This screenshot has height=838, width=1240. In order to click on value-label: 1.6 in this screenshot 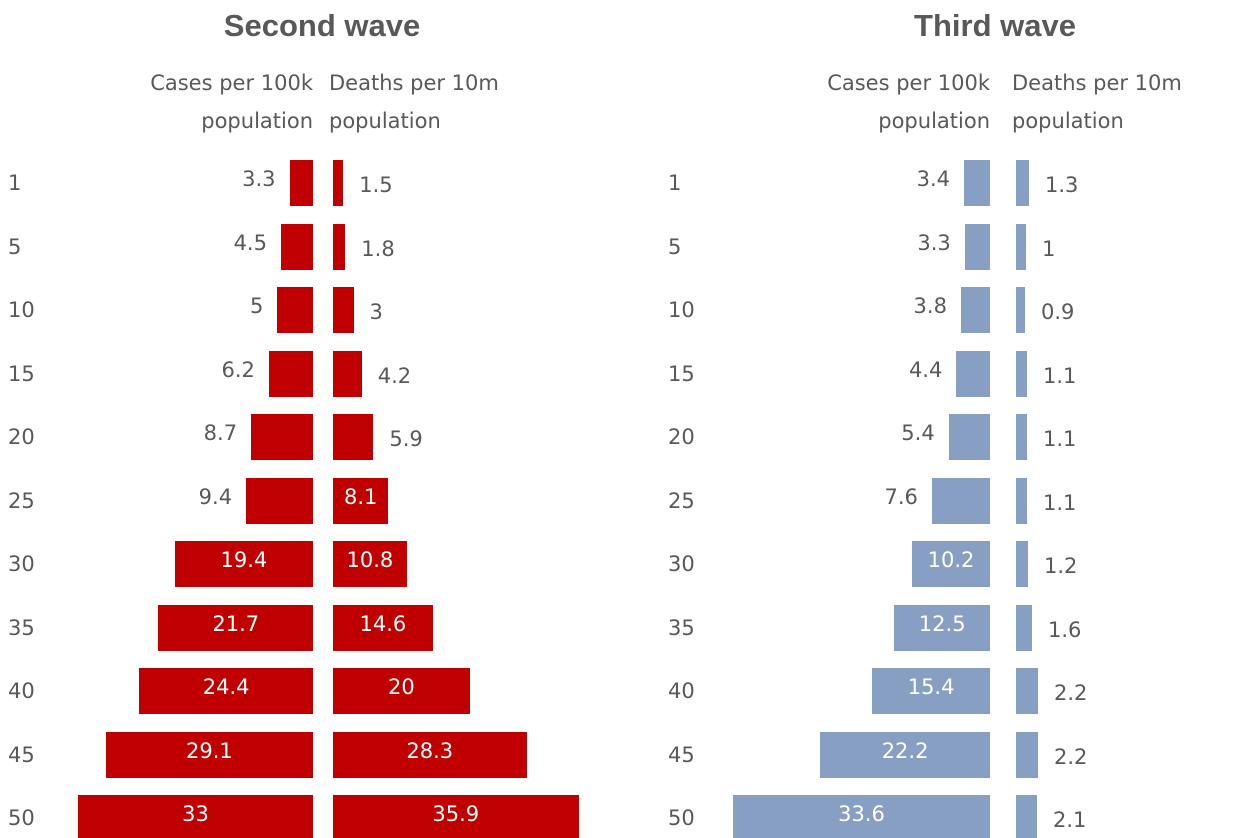, I will do `click(1065, 629)`.